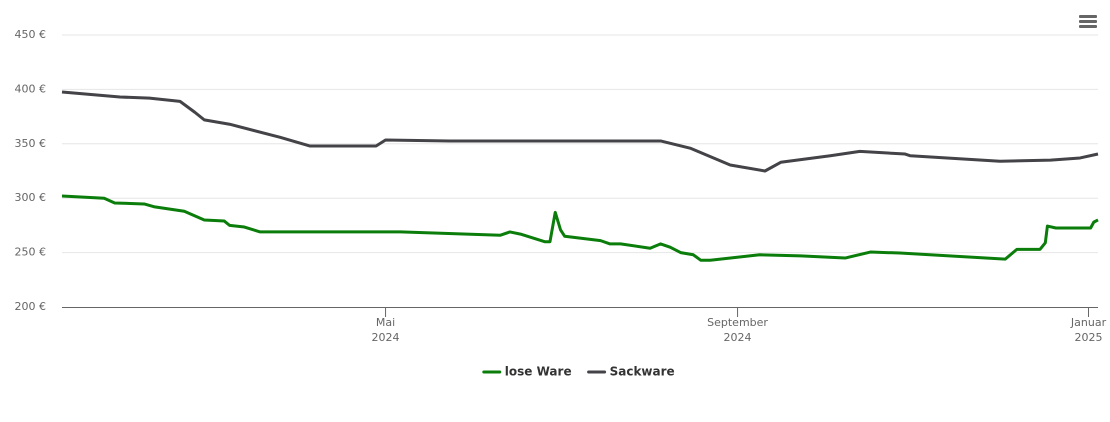  I want to click on y-tick-label: 350 €, so click(31, 143).